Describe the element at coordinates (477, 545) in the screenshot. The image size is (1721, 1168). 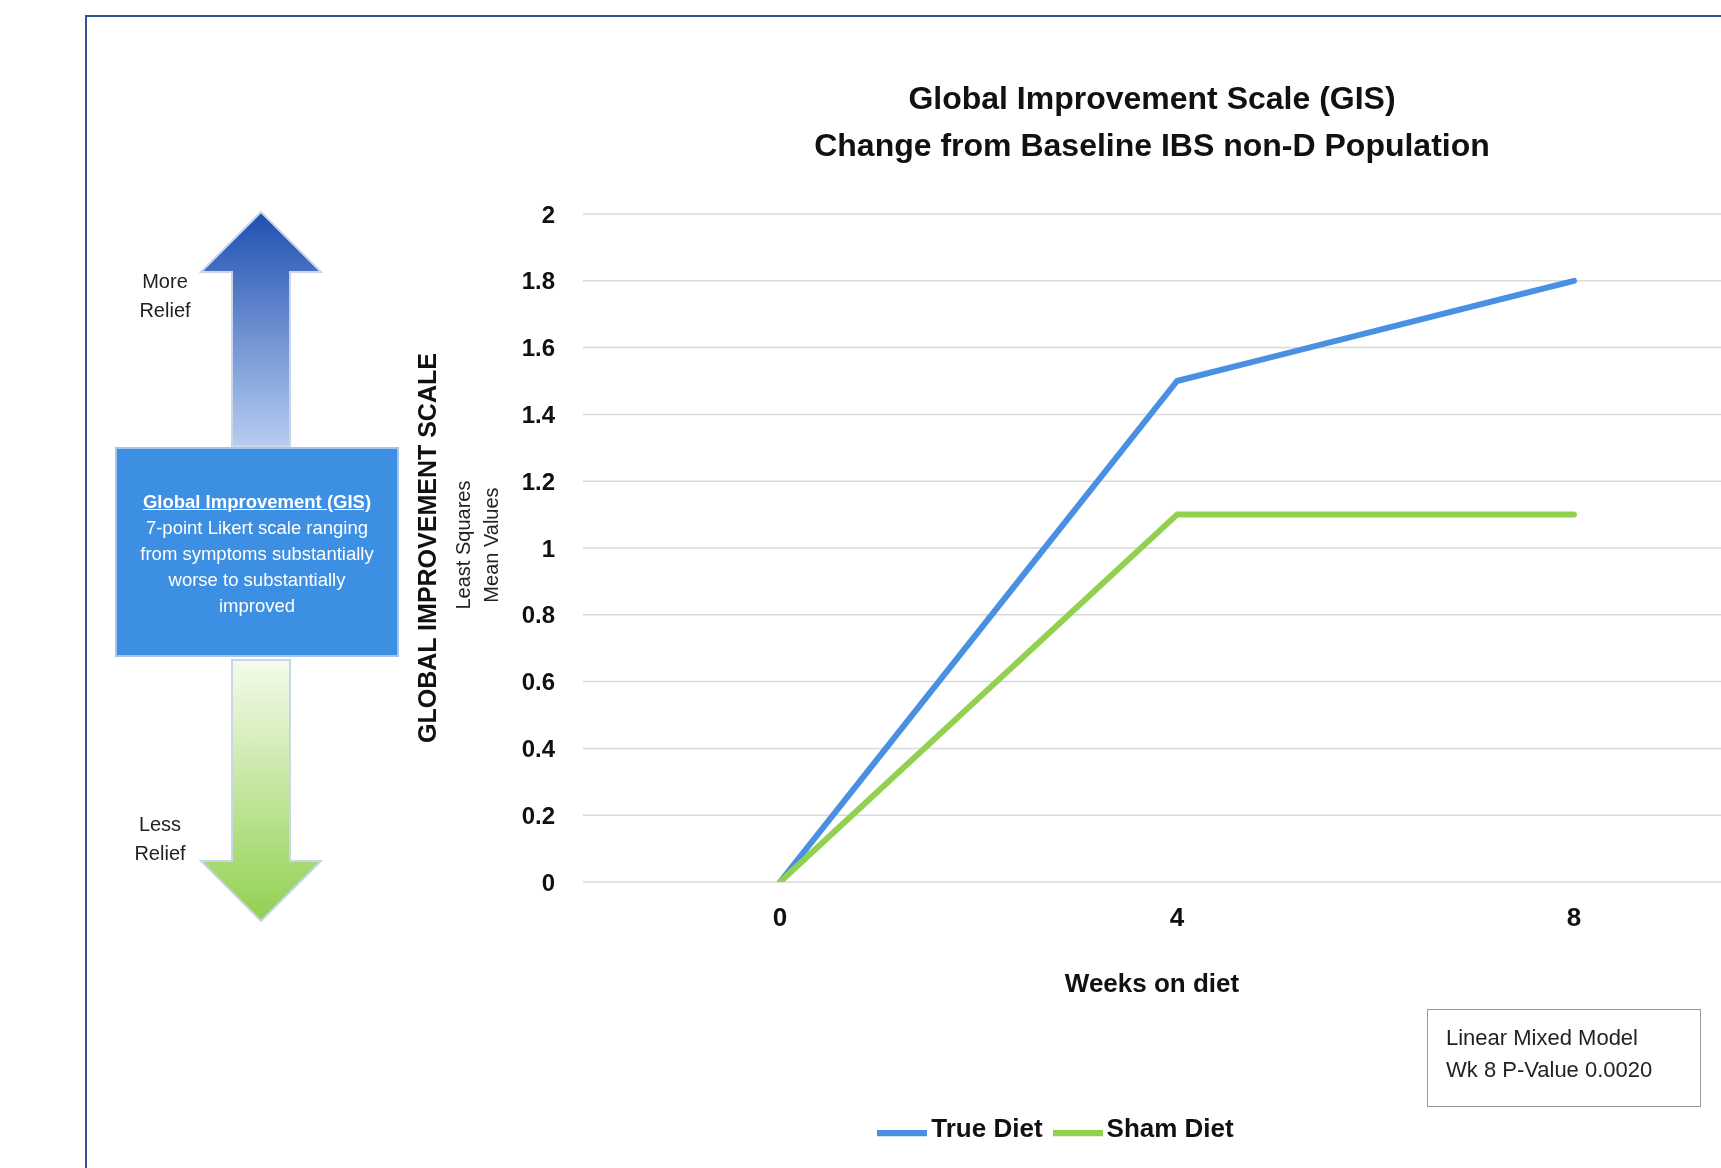
I see `text: Least Squares Mean Values` at that location.